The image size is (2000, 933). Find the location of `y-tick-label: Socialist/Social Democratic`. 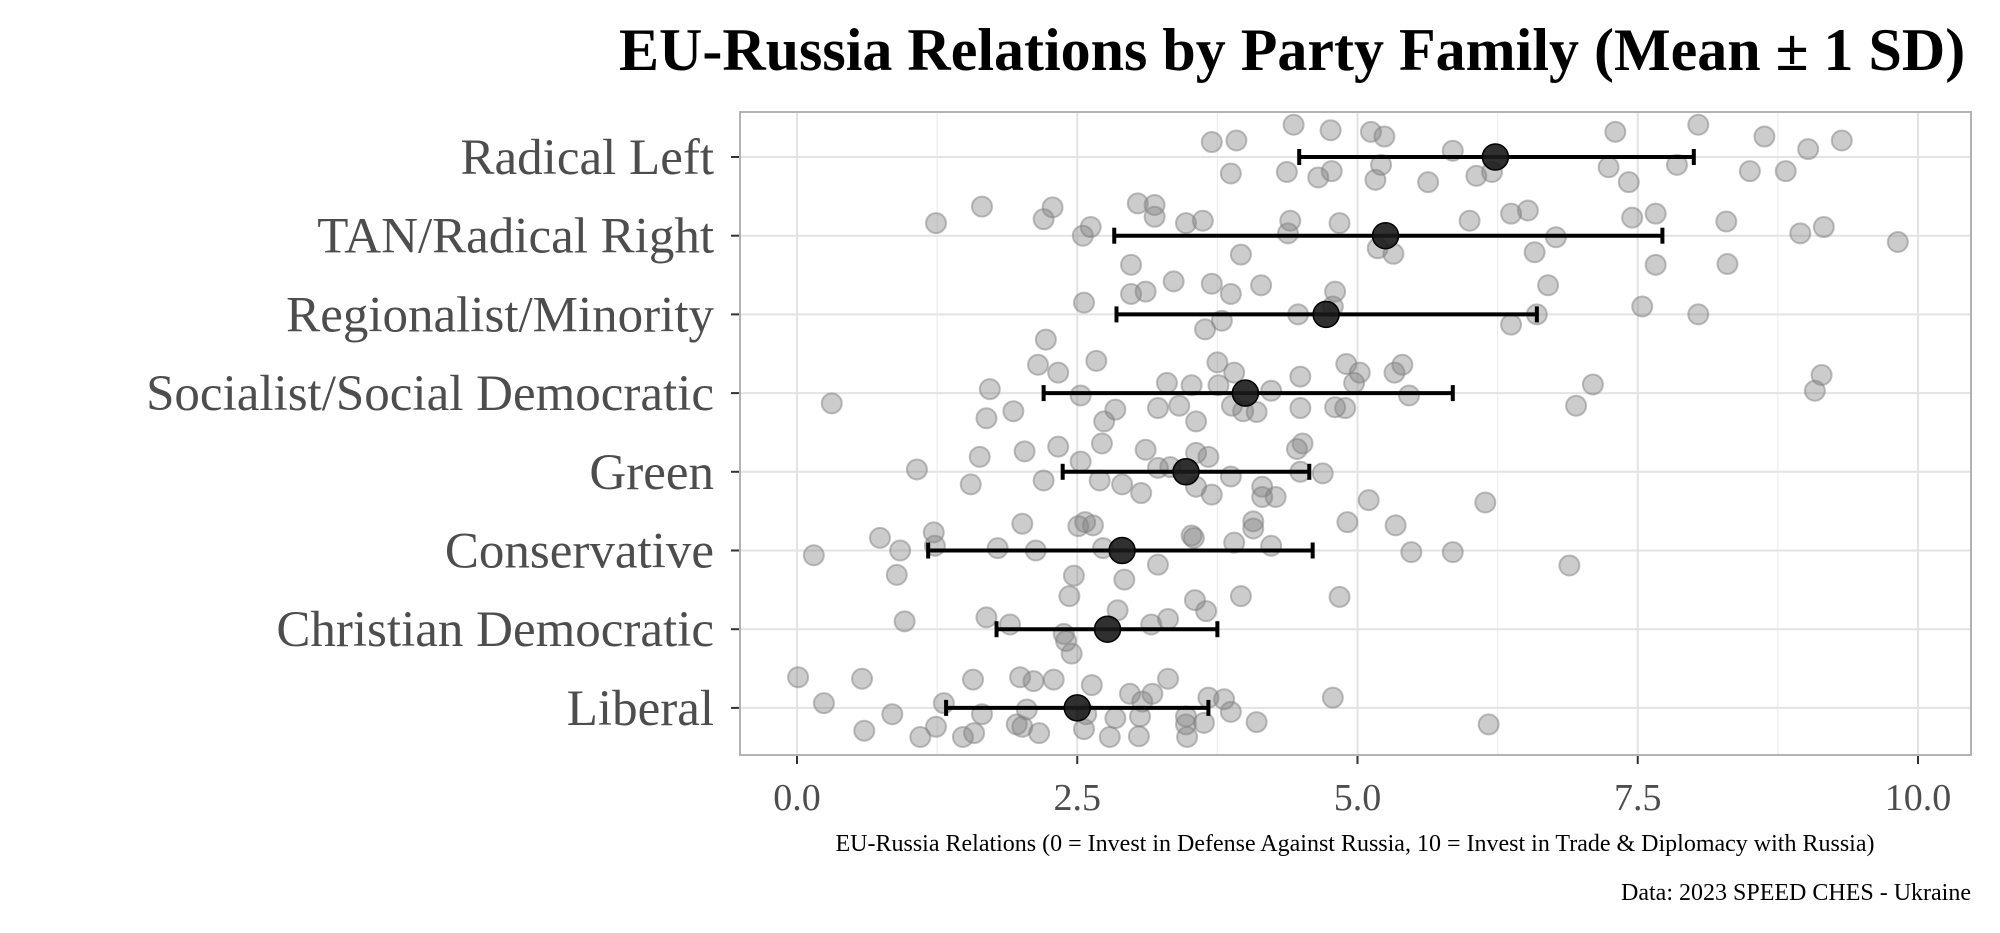

y-tick-label: Socialist/Social Democratic is located at coordinates (430, 394).